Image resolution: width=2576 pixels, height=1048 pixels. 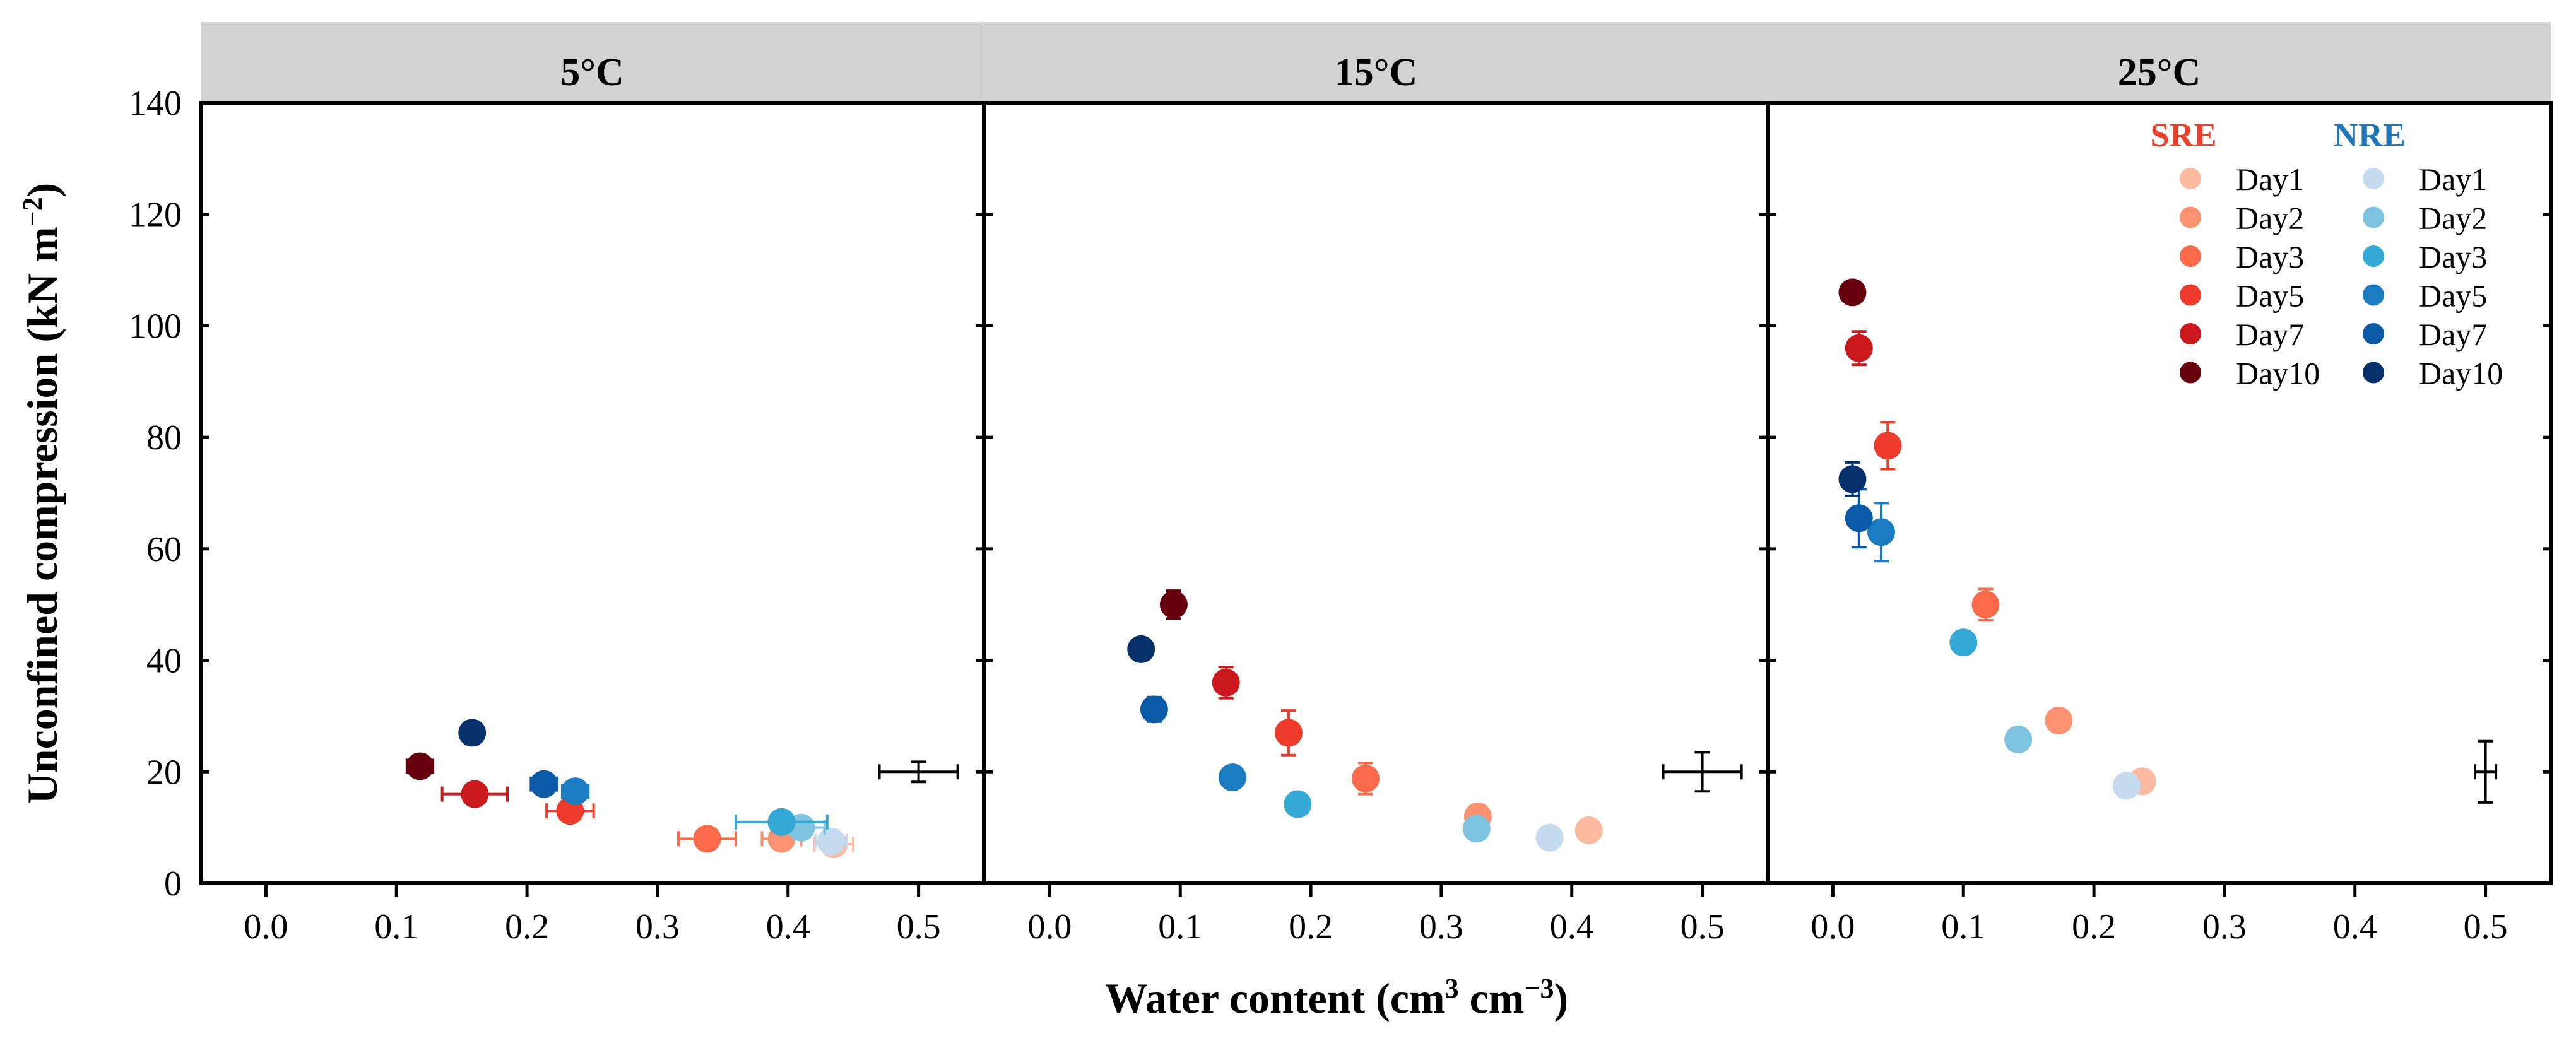 What do you see at coordinates (2183, 135) in the screenshot?
I see `legend-title-sre: SRE` at bounding box center [2183, 135].